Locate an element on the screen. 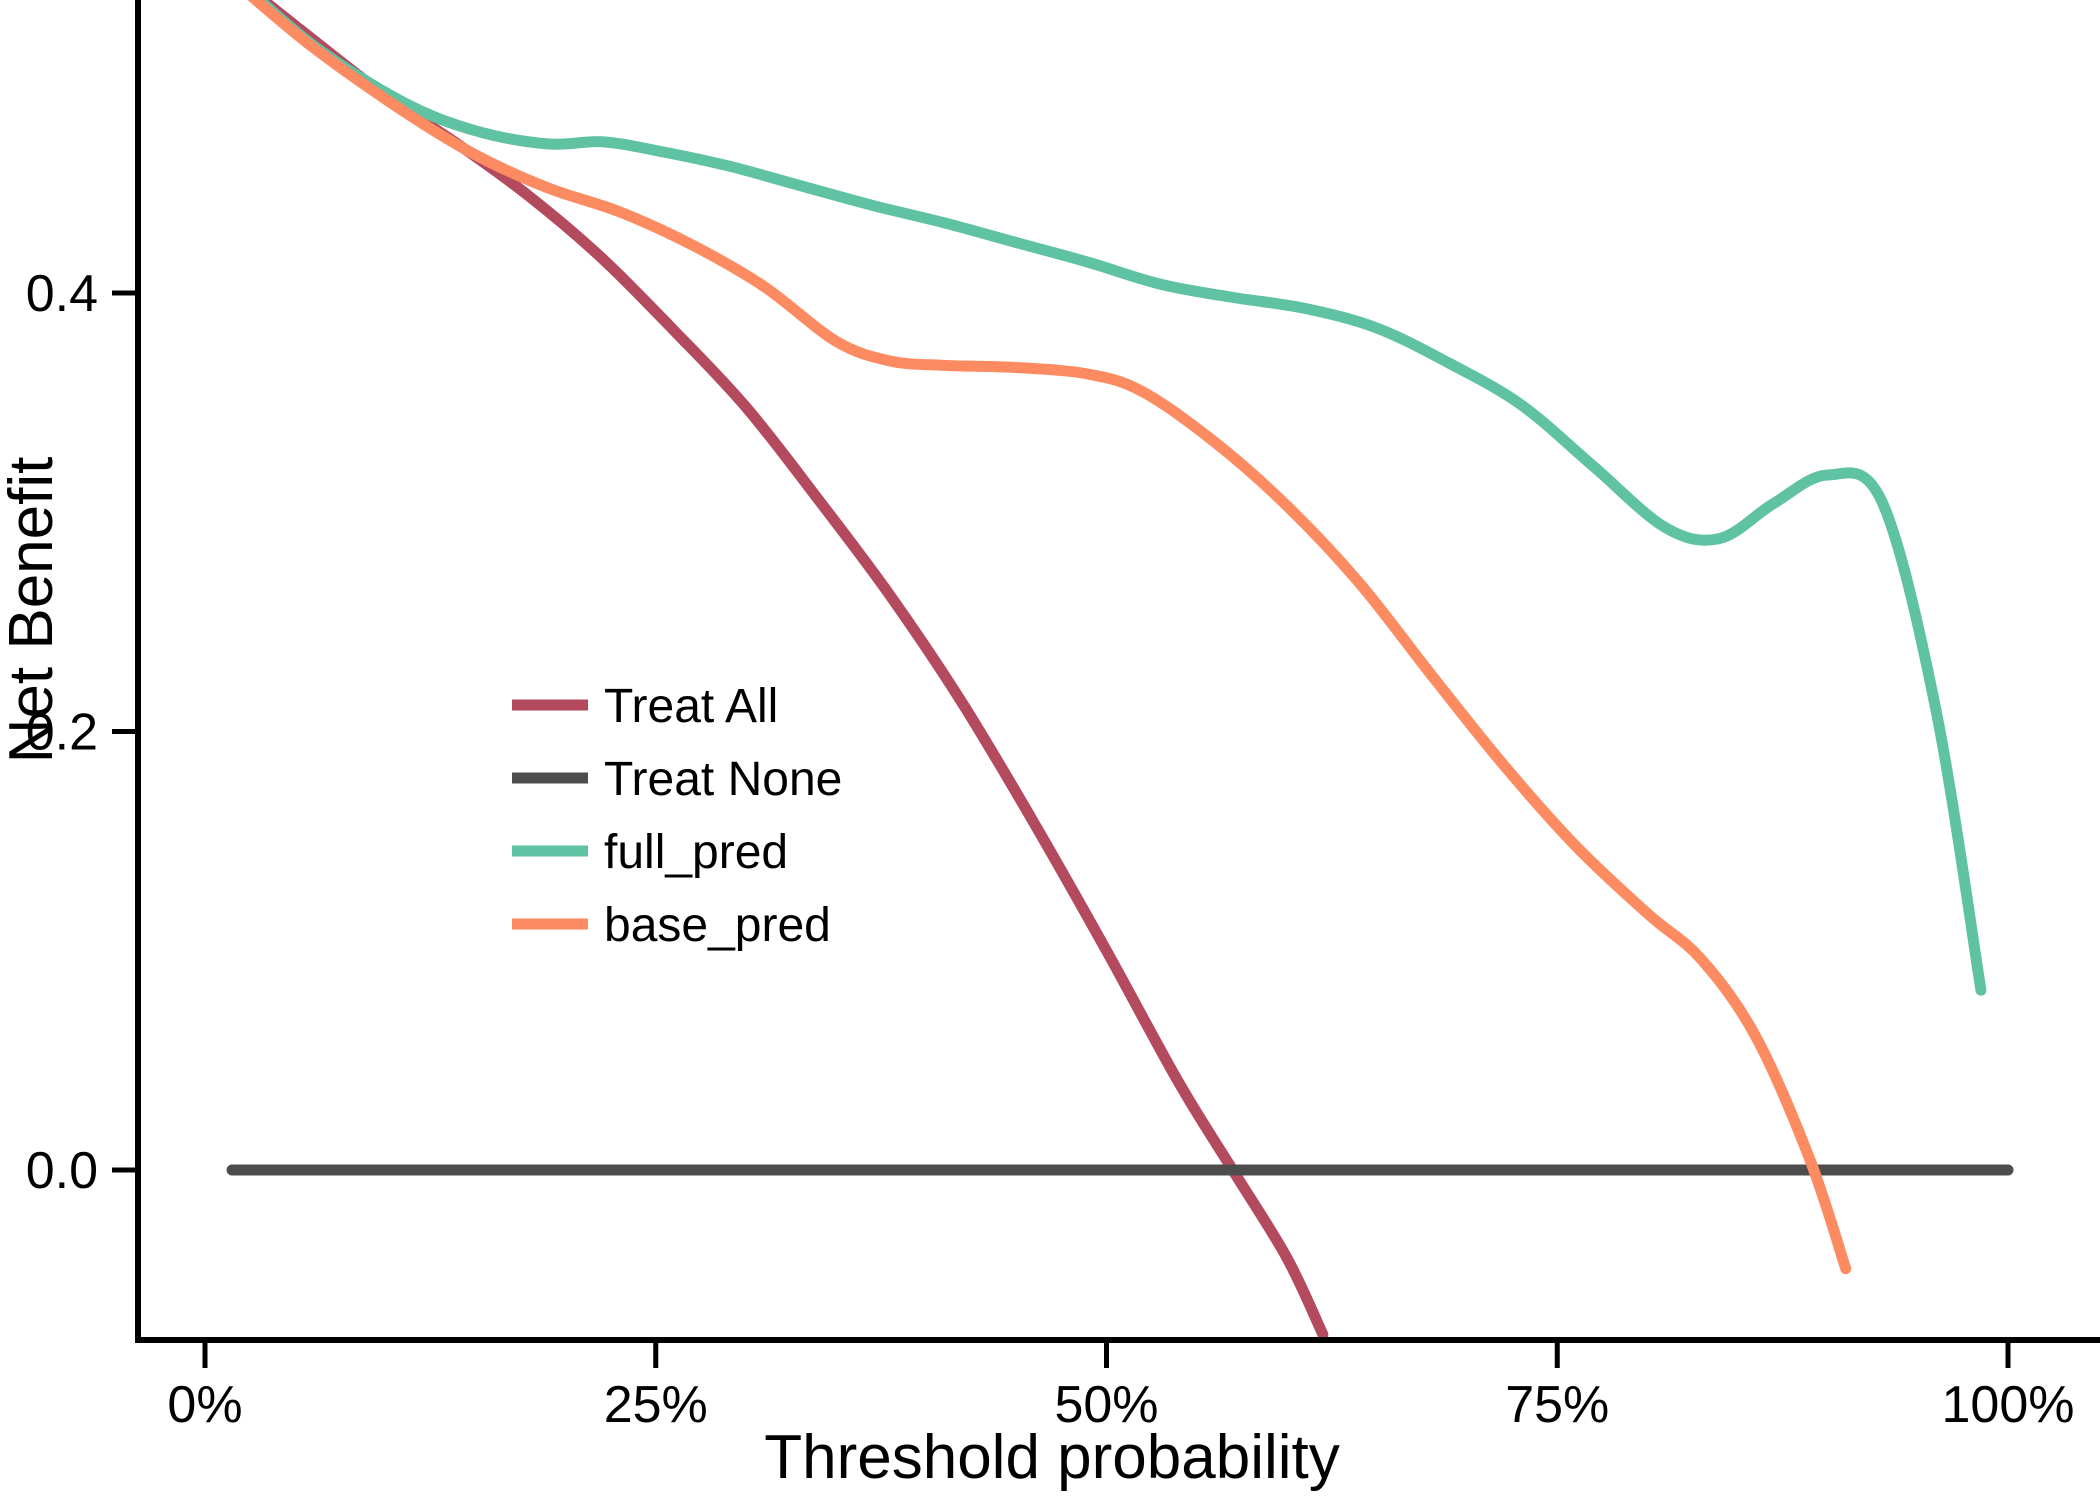 The height and width of the screenshot is (1500, 2100). legend-label: Treat All is located at coordinates (691, 706).